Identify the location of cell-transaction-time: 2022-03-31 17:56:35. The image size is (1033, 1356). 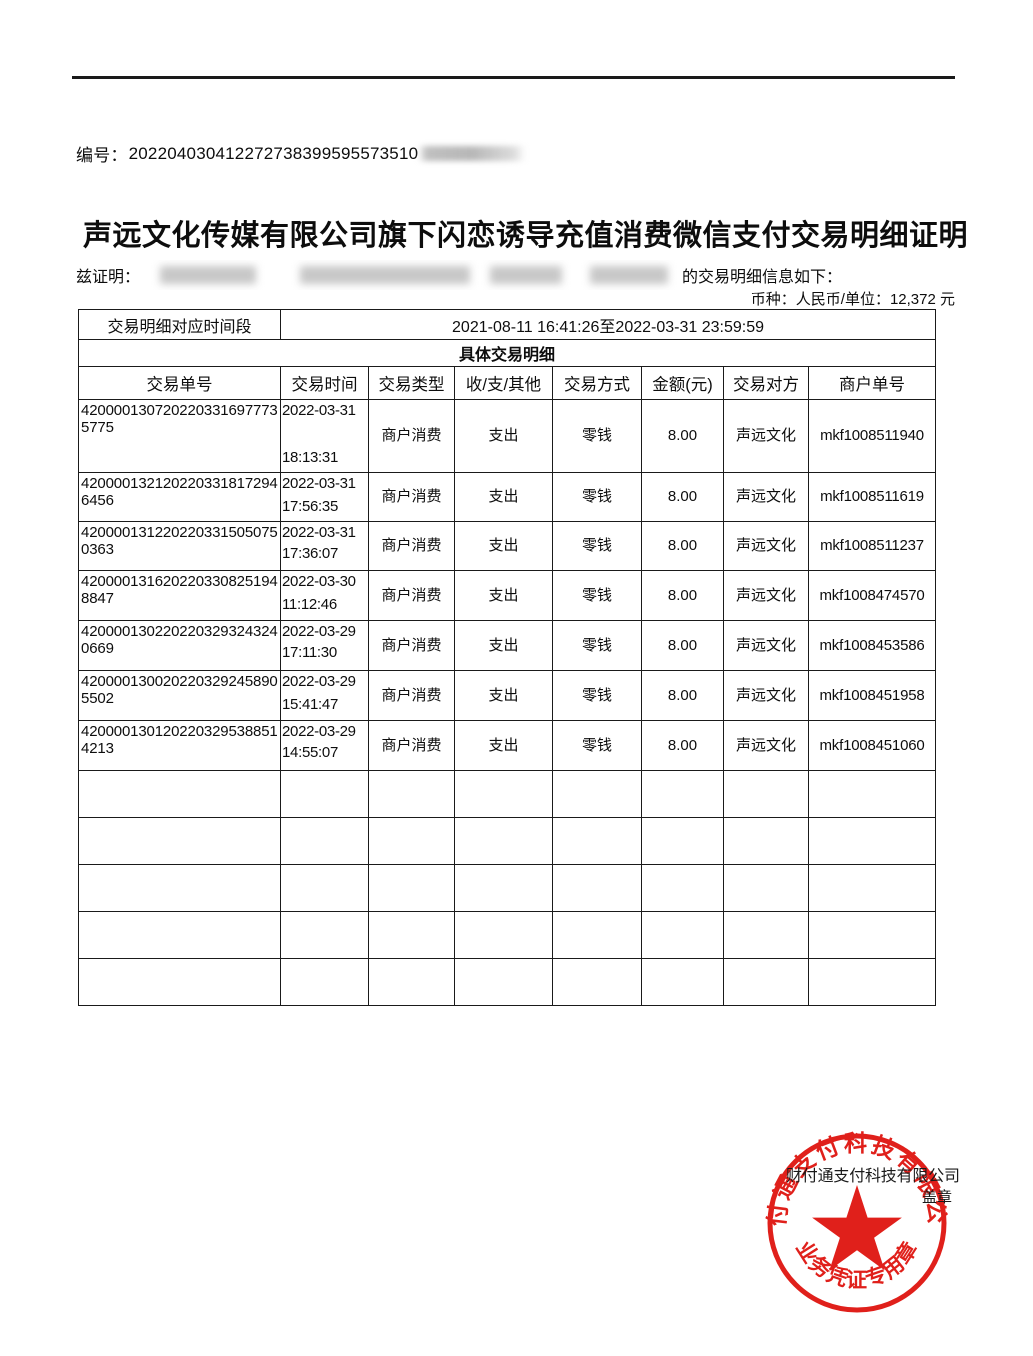
(324, 497).